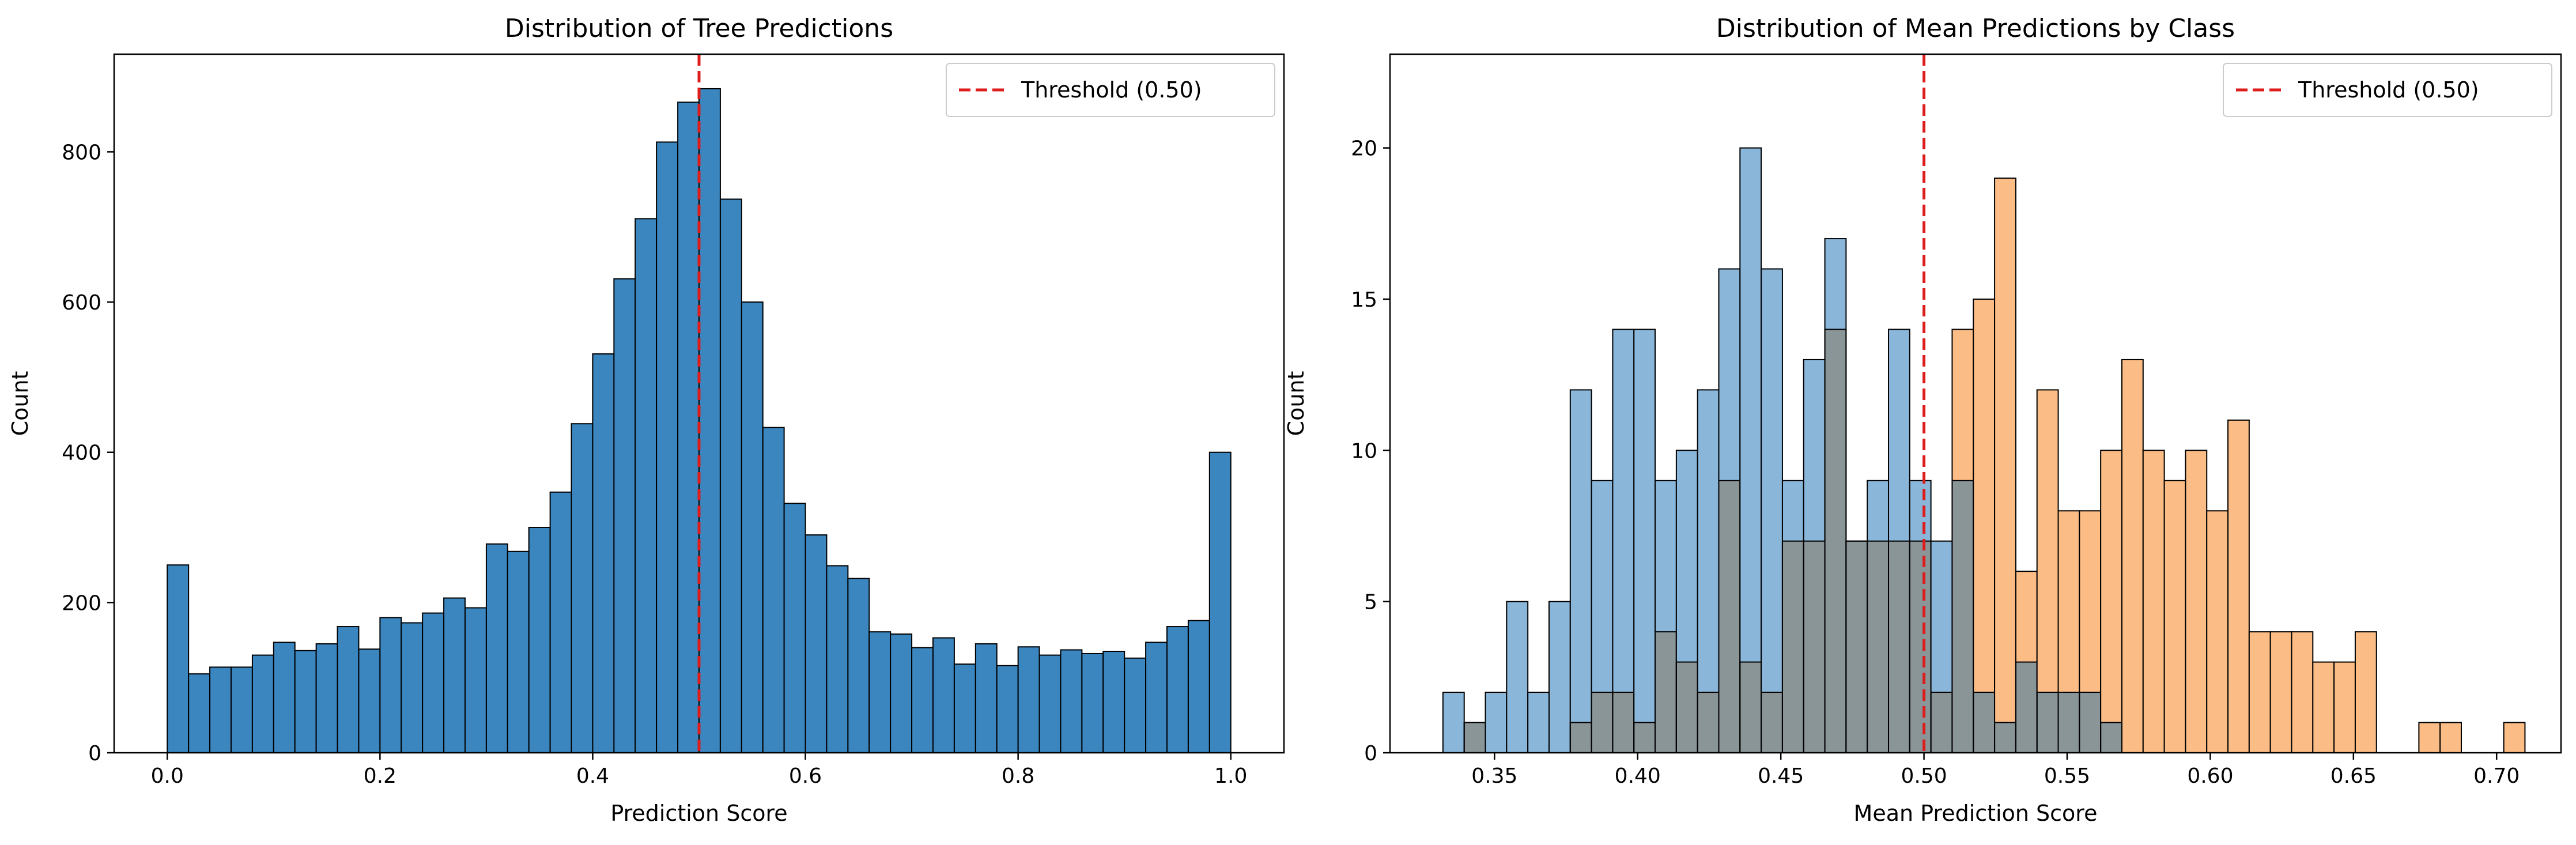  What do you see at coordinates (2354, 776) in the screenshot?
I see `x-tick-label: 0.65` at bounding box center [2354, 776].